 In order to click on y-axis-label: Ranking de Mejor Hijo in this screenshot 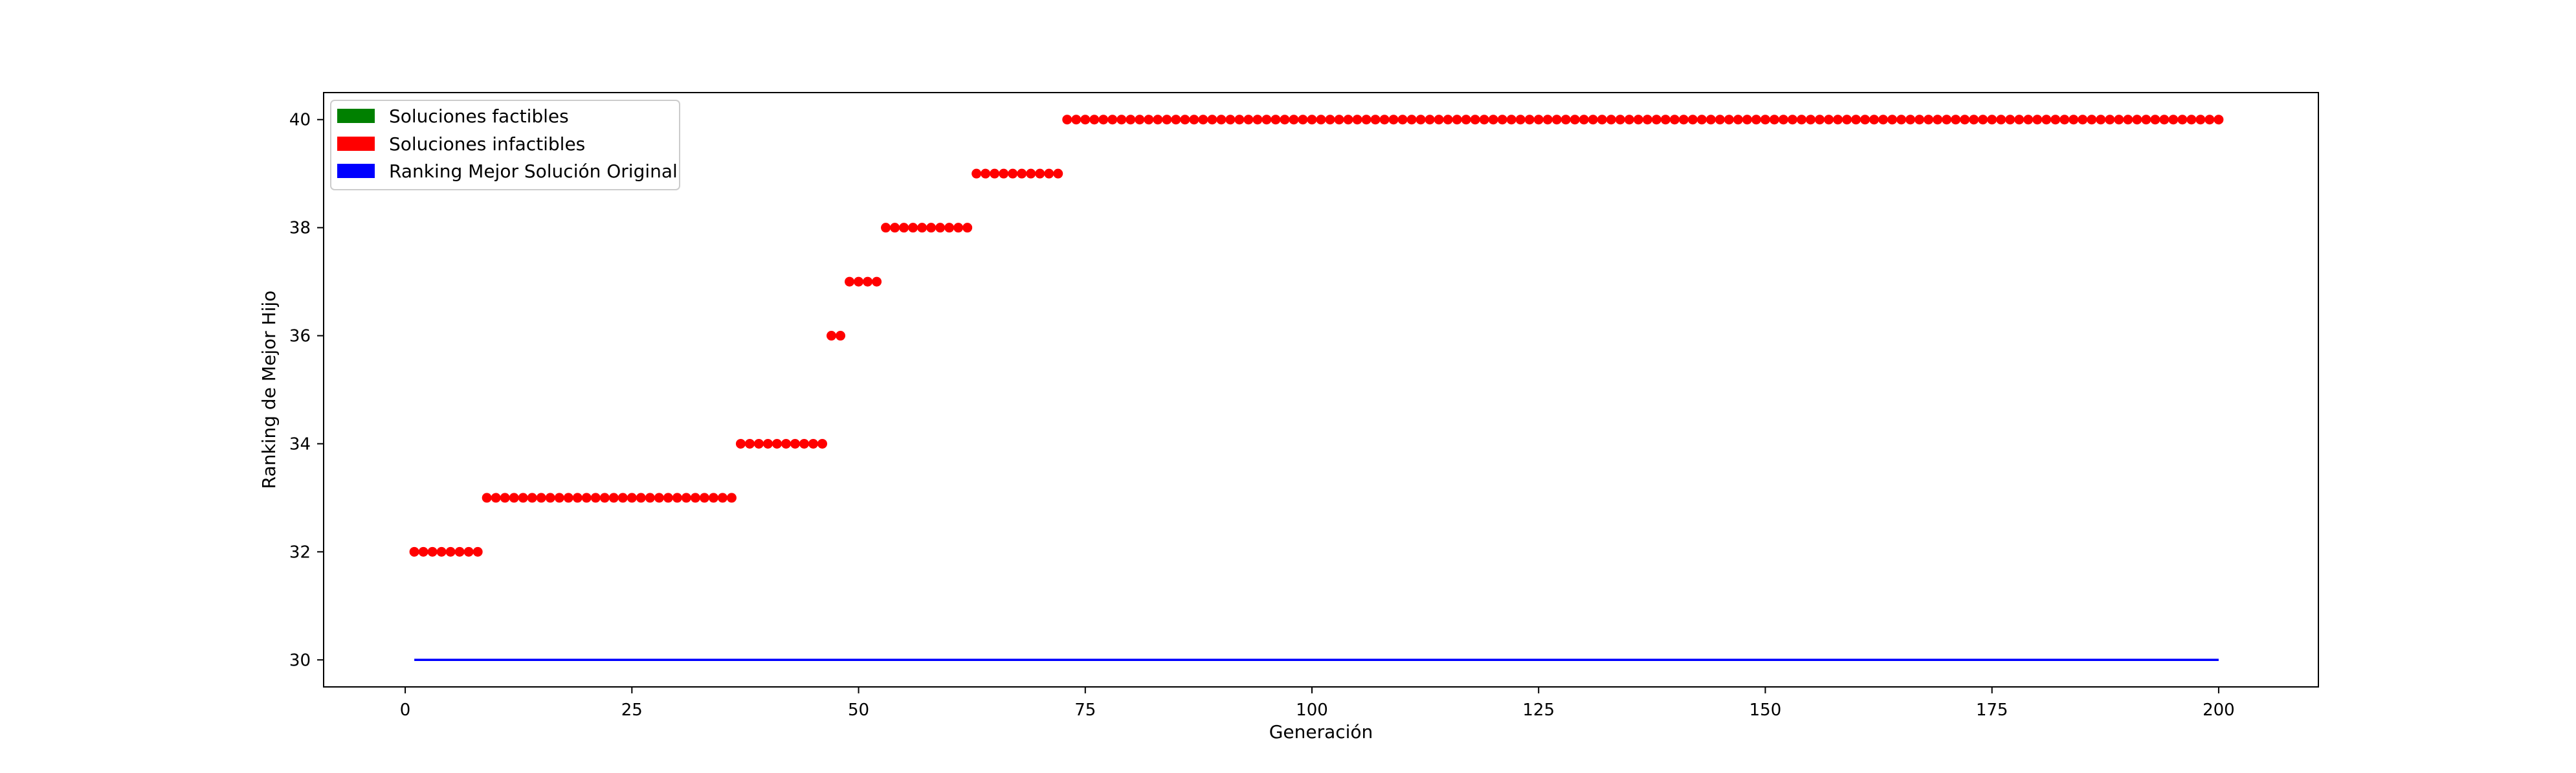, I will do `click(269, 390)`.